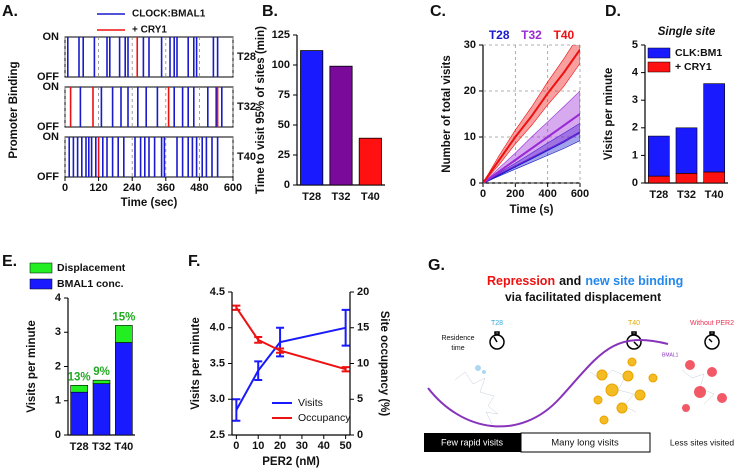 The width and height of the screenshot is (736, 475). I want to click on diagram-title: Repression and new site binding, so click(585, 281).